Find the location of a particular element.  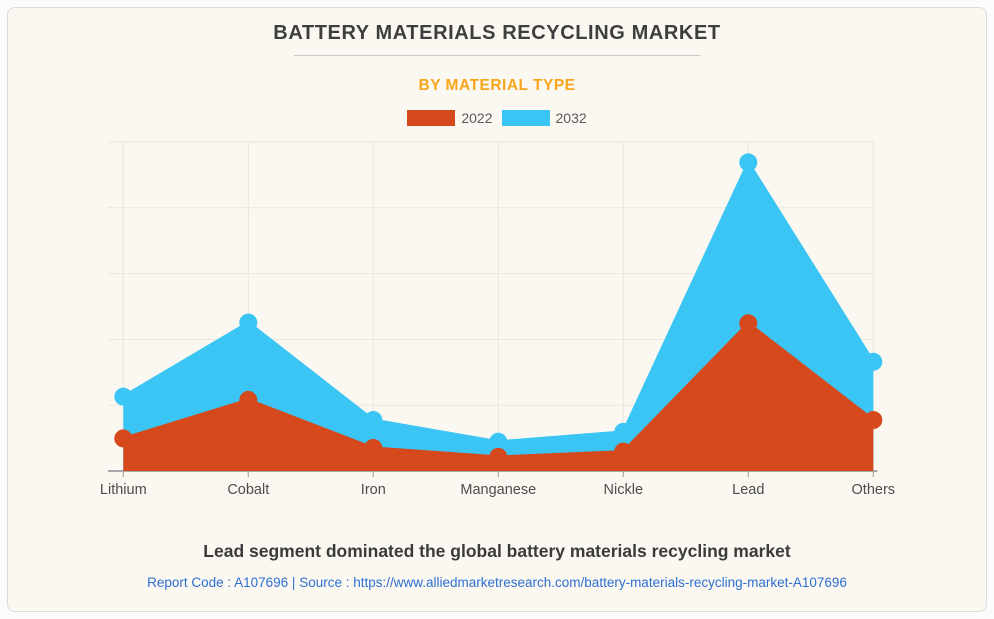

data-point-2022-nickle is located at coordinates (623, 451).